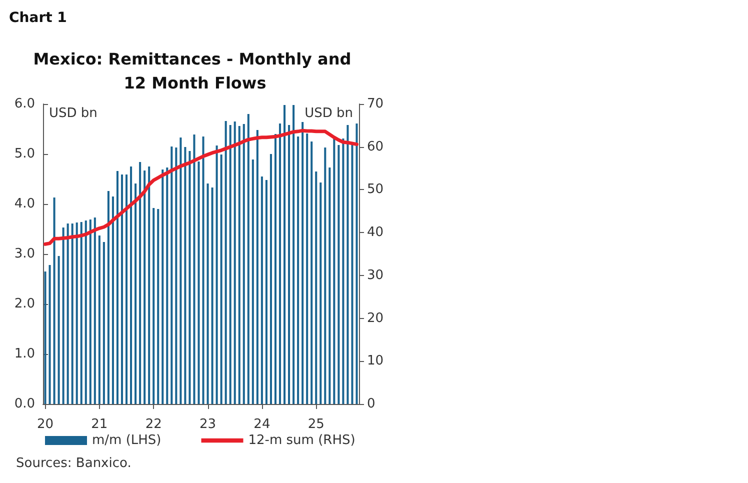 The height and width of the screenshot is (483, 748). What do you see at coordinates (375, 190) in the screenshot?
I see `y2-tick-label: 50` at bounding box center [375, 190].